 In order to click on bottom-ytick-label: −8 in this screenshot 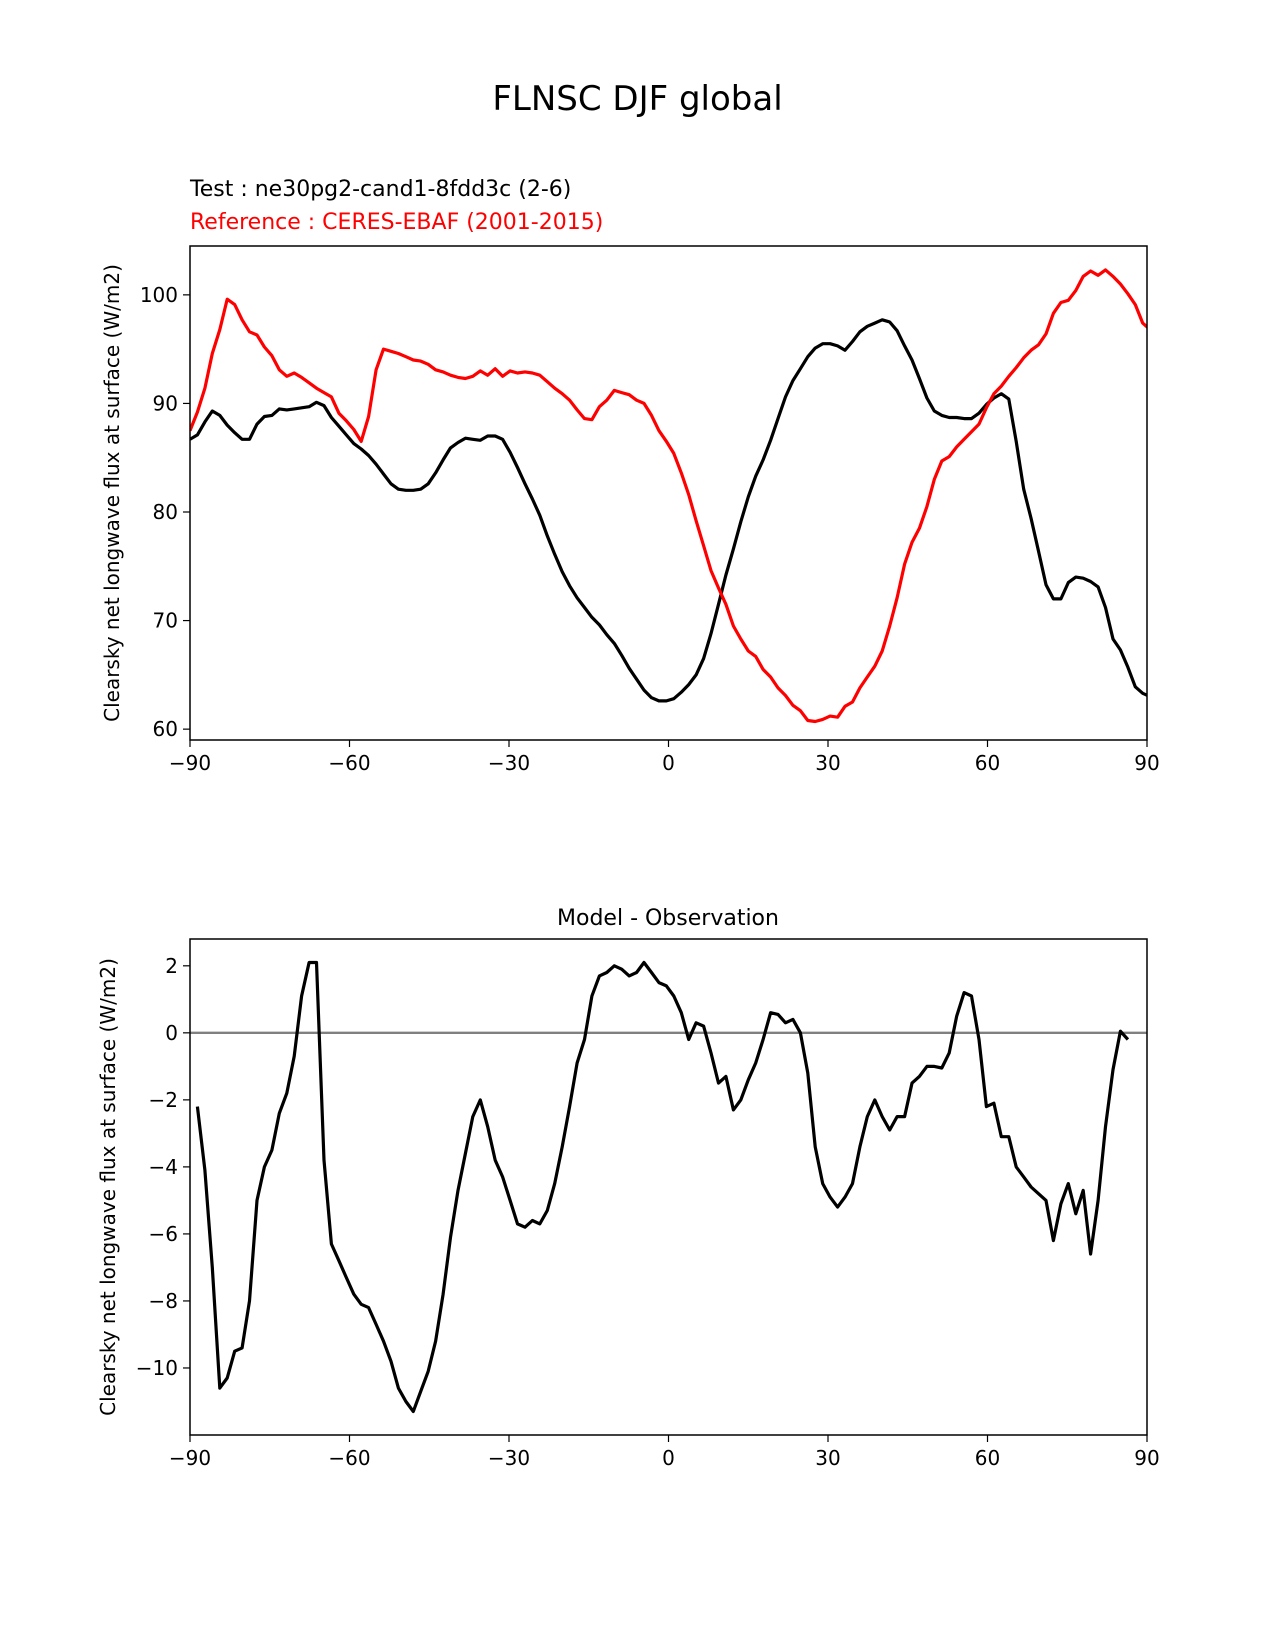, I will do `click(163, 1301)`.